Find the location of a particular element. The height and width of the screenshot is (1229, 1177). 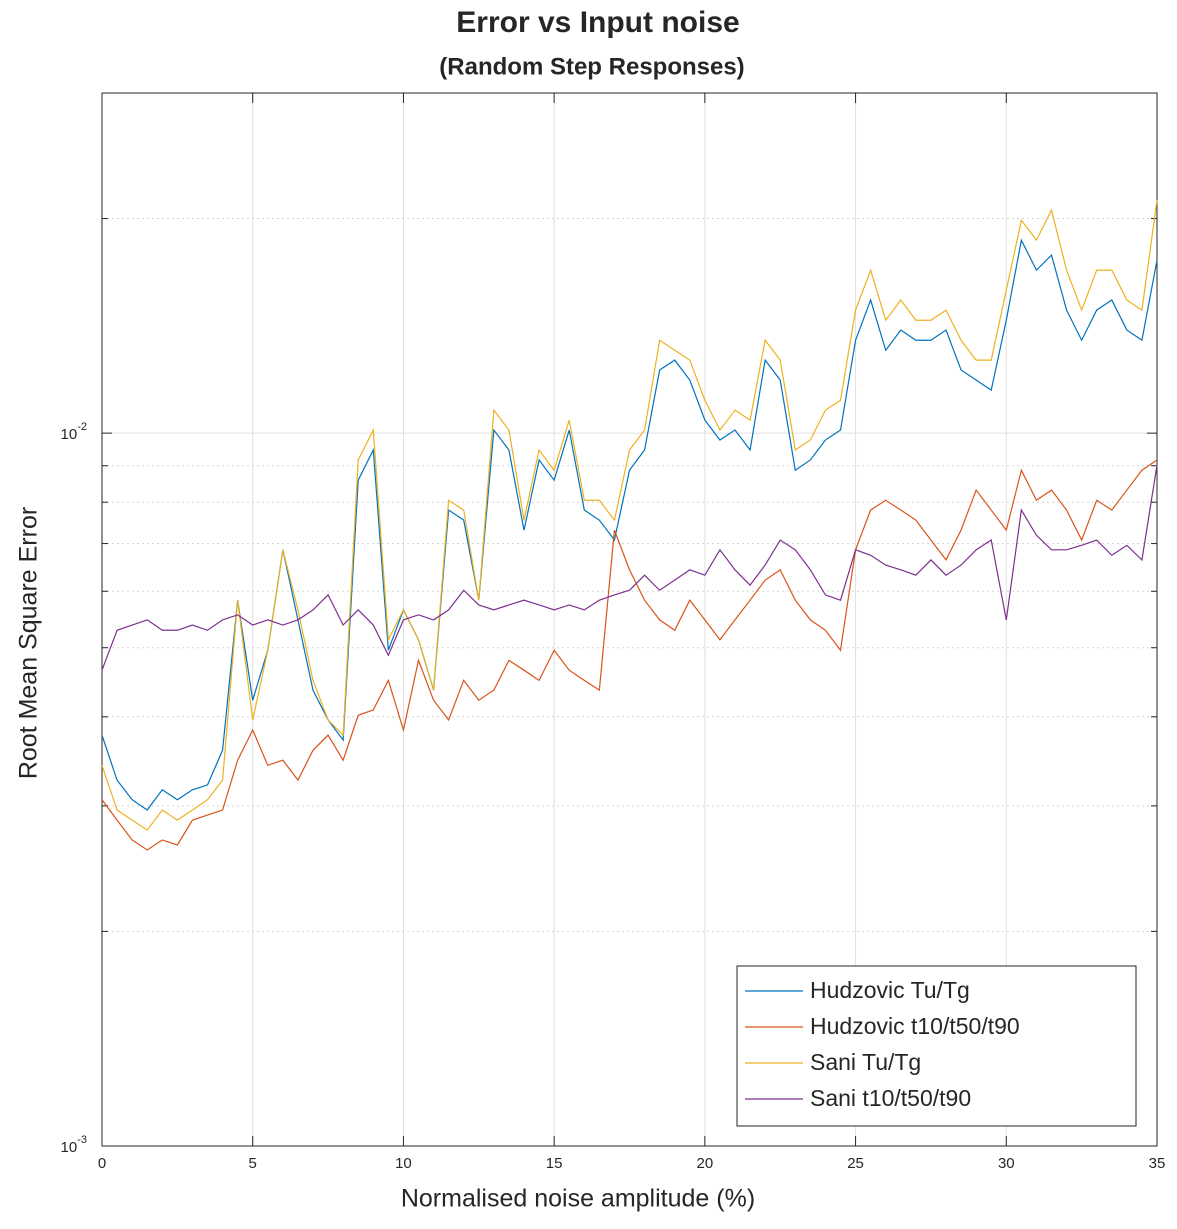

x-tick-label: 10 is located at coordinates (403, 1163).